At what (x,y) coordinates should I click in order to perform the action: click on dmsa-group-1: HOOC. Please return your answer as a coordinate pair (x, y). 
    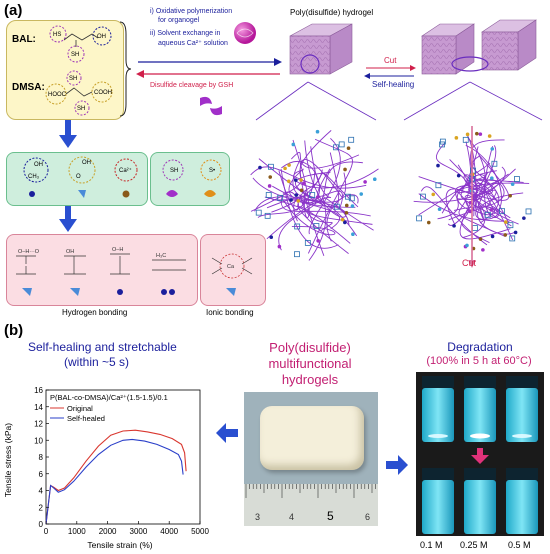
    Looking at the image, I should click on (57, 95).